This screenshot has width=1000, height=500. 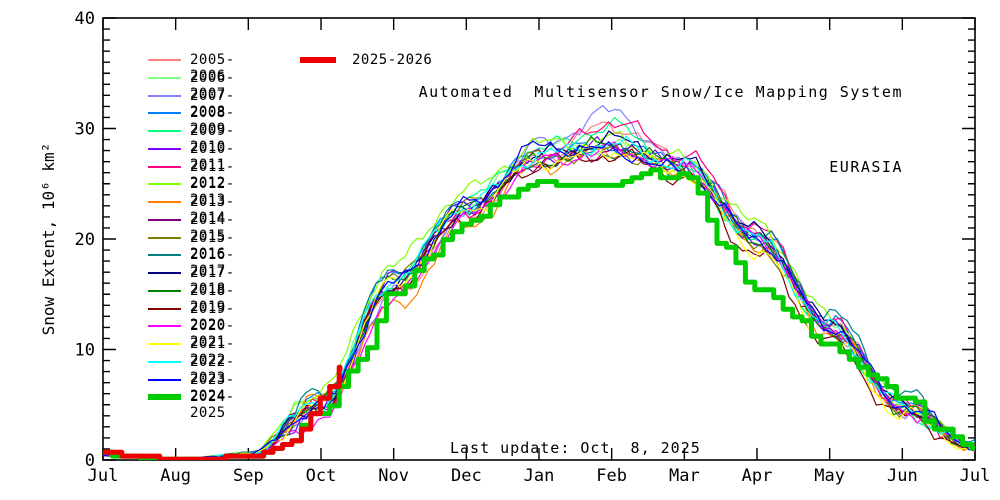 What do you see at coordinates (212, 227) in the screenshot?
I see `legend-label-2014-2015: 2014-2015` at bounding box center [212, 227].